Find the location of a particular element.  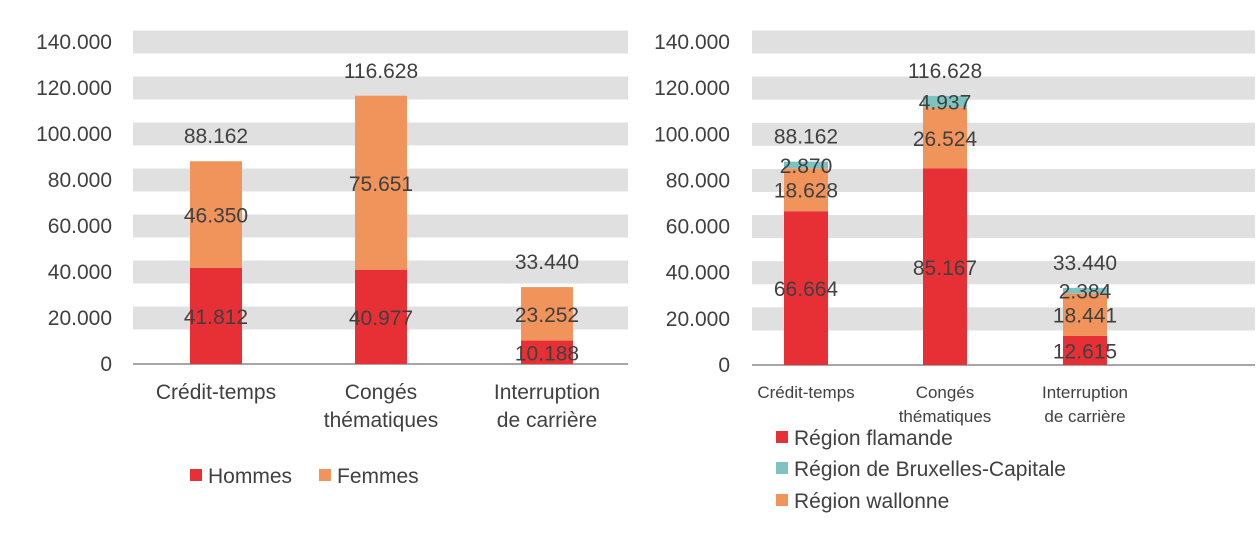

data-label: 85.167 is located at coordinates (945, 268).